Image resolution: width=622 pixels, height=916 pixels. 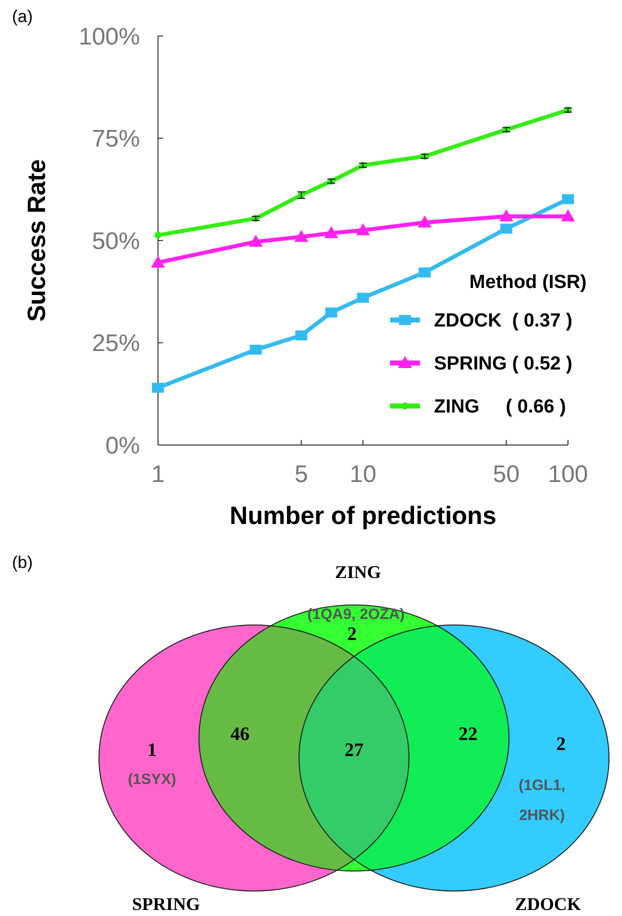 What do you see at coordinates (166, 904) in the screenshot?
I see `text: SPRING` at bounding box center [166, 904].